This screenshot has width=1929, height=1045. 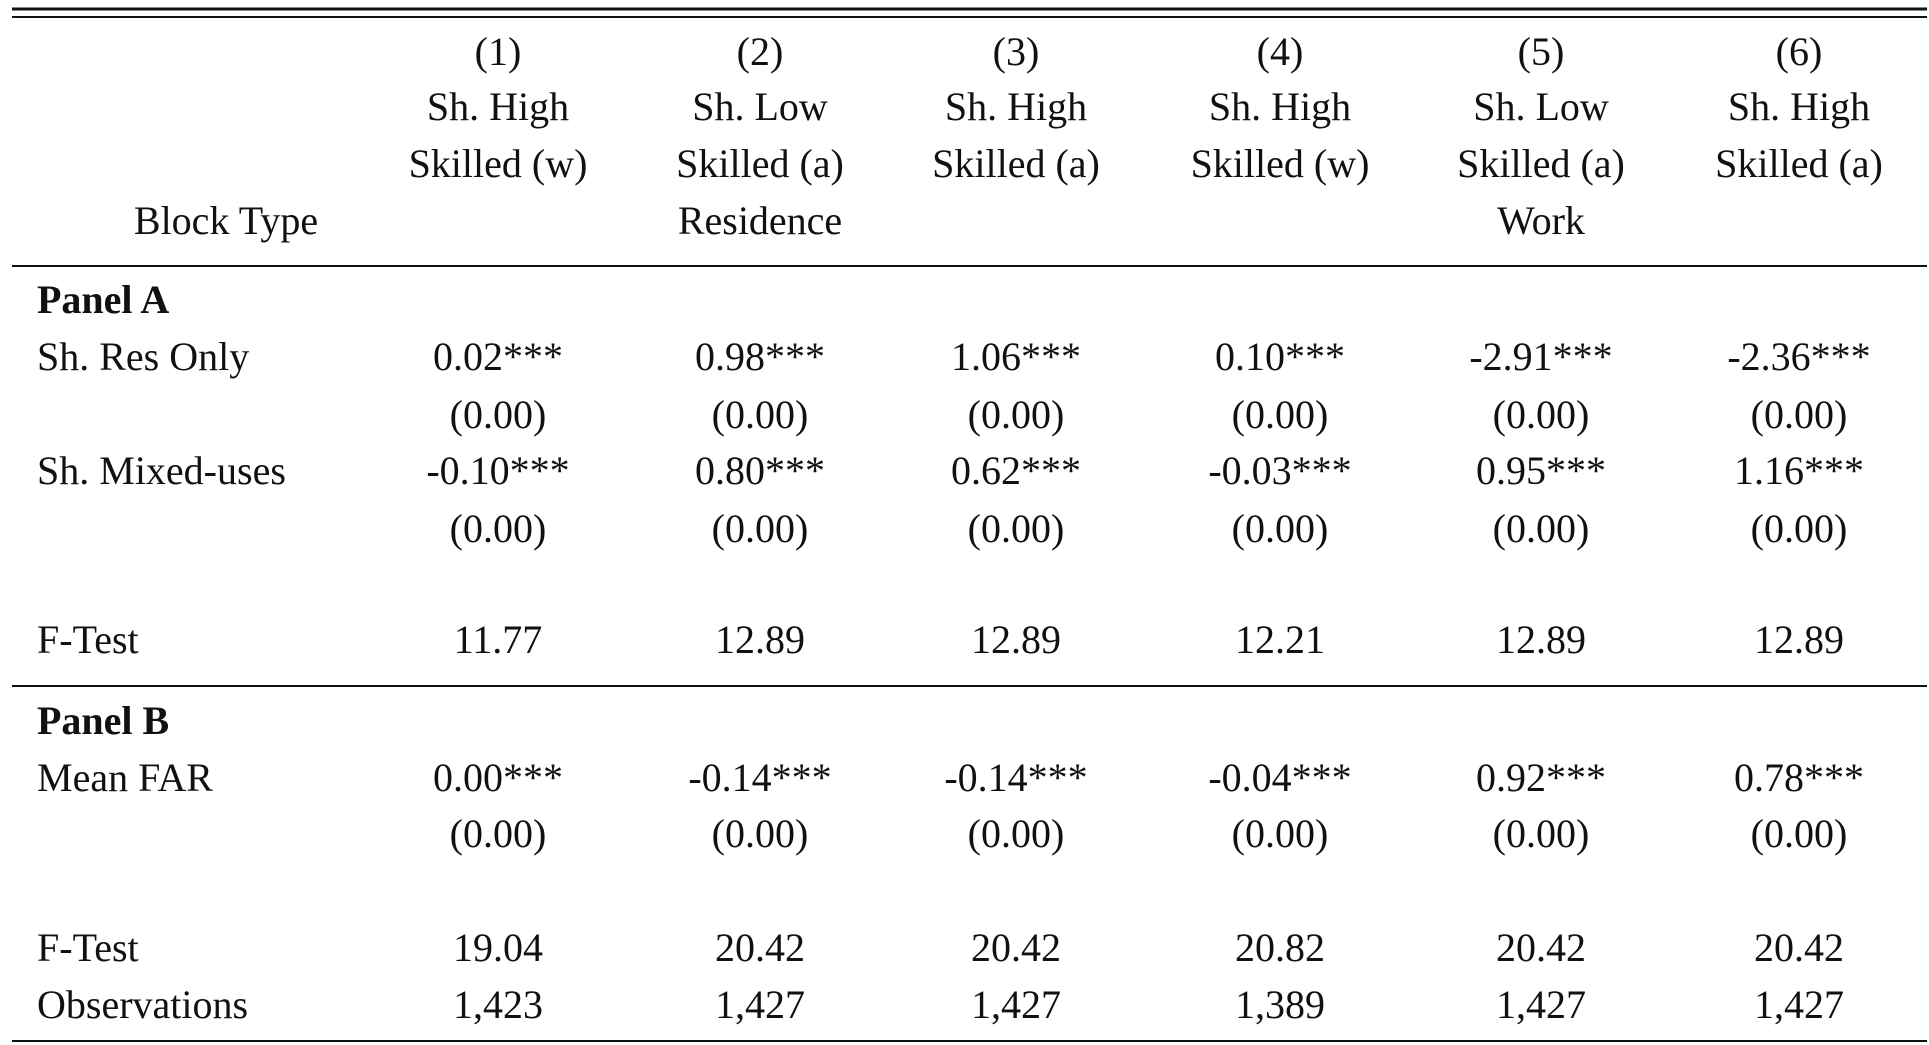 What do you see at coordinates (143, 356) in the screenshot?
I see `row-label: Sh. Res Only` at bounding box center [143, 356].